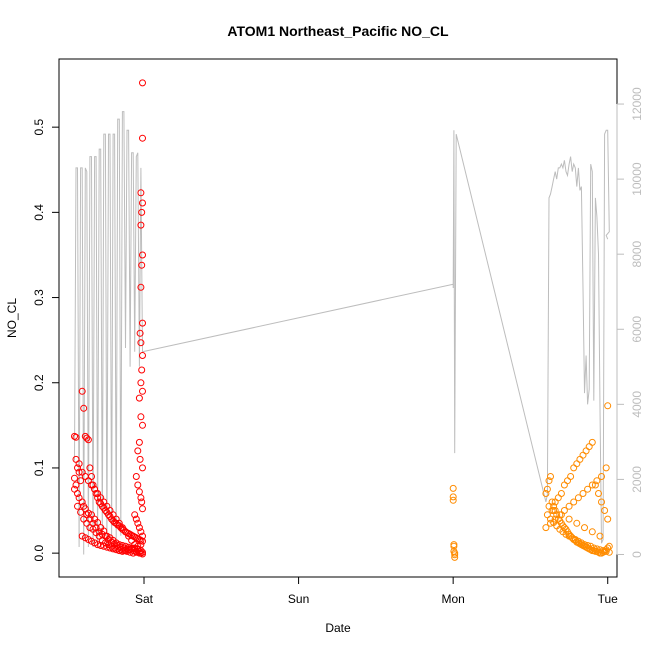 The height and width of the screenshot is (650, 650). Describe the element at coordinates (39, 126) in the screenshot. I see `y-tick-label: 0.5` at that location.